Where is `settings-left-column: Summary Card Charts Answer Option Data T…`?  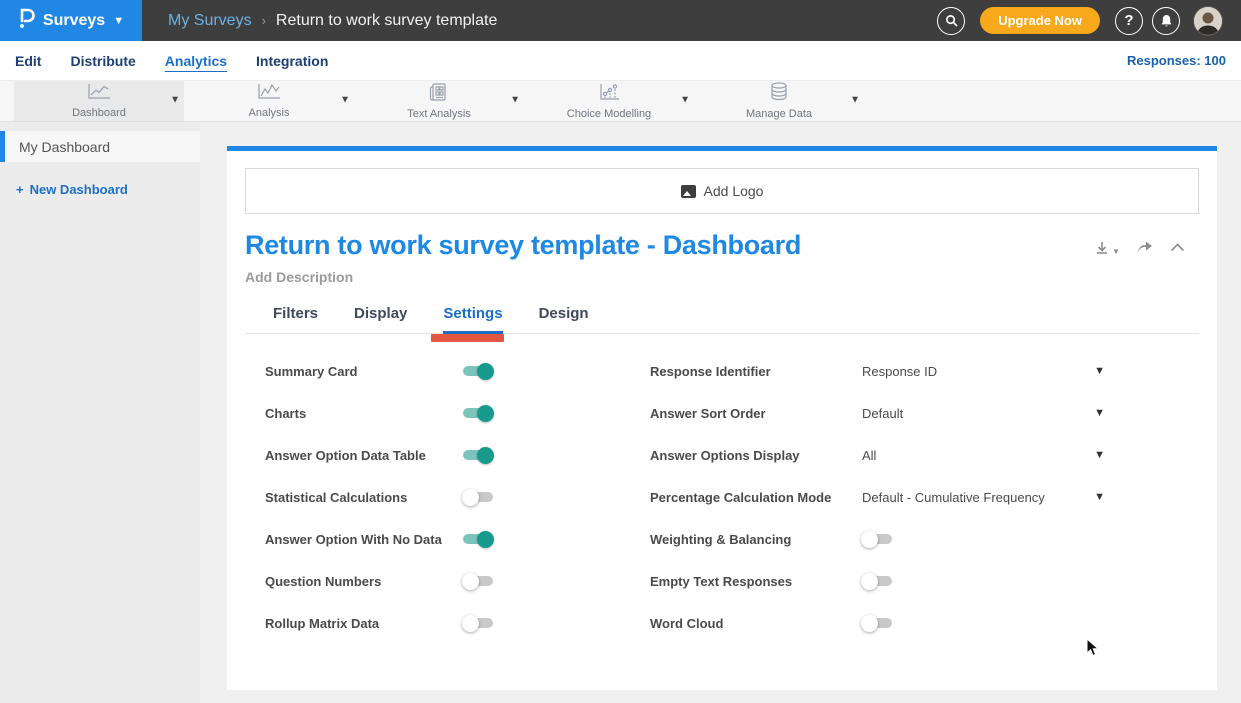
settings-left-column: Summary Card Charts Answer Option Data T… is located at coordinates (379, 497).